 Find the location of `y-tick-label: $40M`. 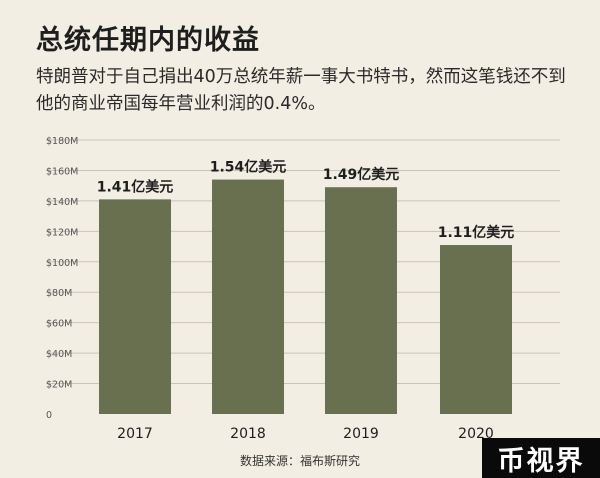

y-tick-label: $40M is located at coordinates (59, 354).